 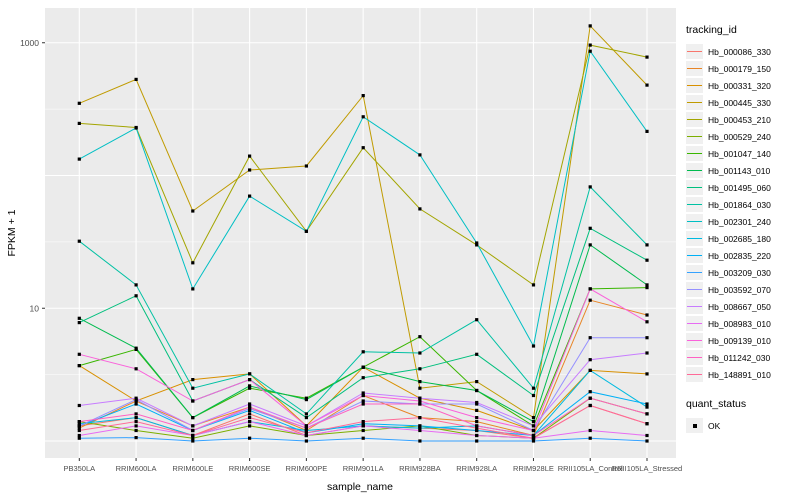 I want to click on legend-item-Hb_008667_050: Hb_008667_050, so click(x=742, y=306).